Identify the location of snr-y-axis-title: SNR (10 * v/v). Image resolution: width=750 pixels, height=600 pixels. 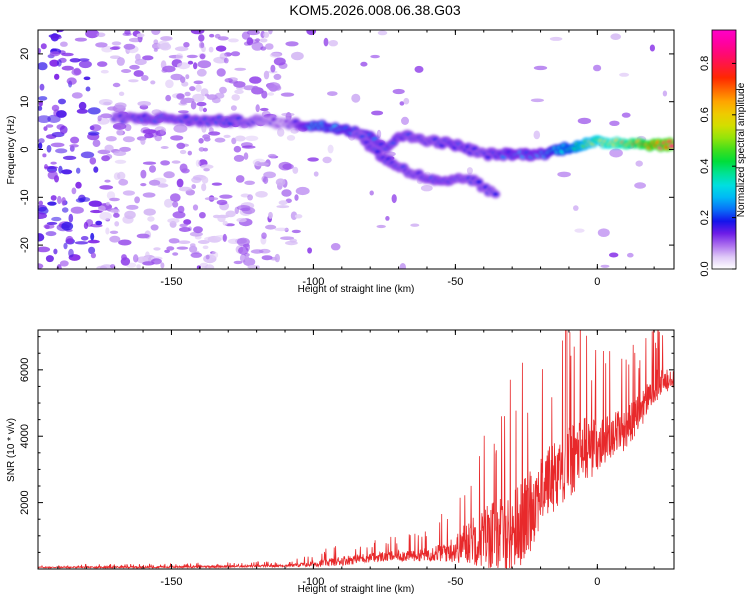
(11, 450).